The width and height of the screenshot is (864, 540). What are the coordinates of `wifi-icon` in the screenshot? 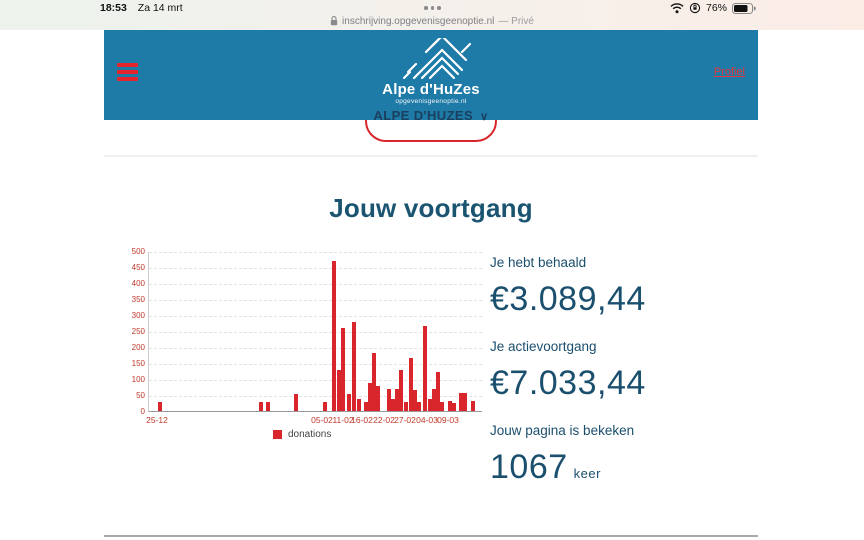 It's located at (677, 8).